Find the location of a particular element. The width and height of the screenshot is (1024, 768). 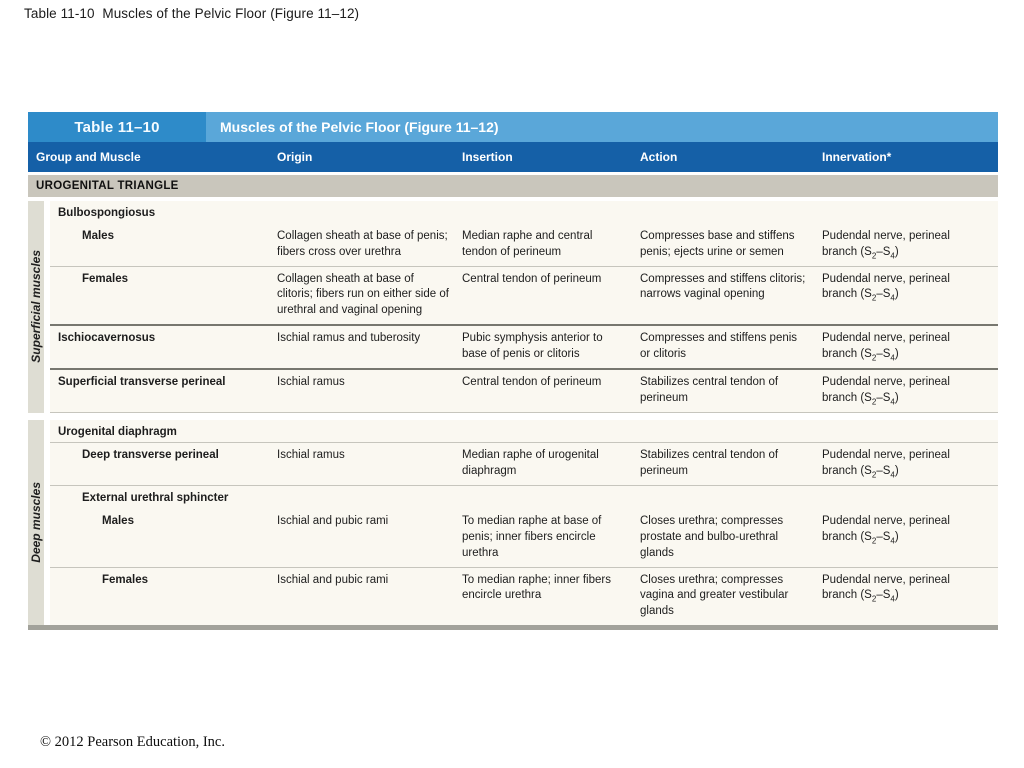

column-header-origin: Origin is located at coordinates (295, 157).